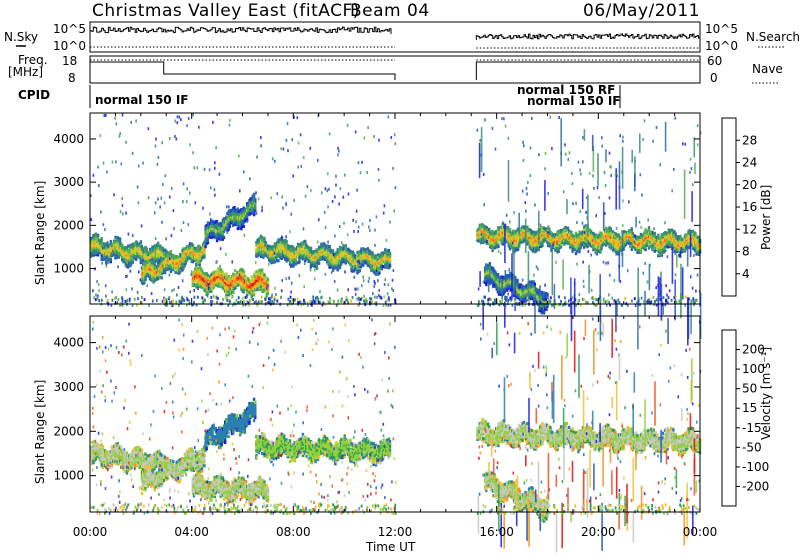 This screenshot has width=800, height=554. Describe the element at coordinates (721, 46) in the screenshot. I see `nsearch-tick-bottom: 10^0` at that location.